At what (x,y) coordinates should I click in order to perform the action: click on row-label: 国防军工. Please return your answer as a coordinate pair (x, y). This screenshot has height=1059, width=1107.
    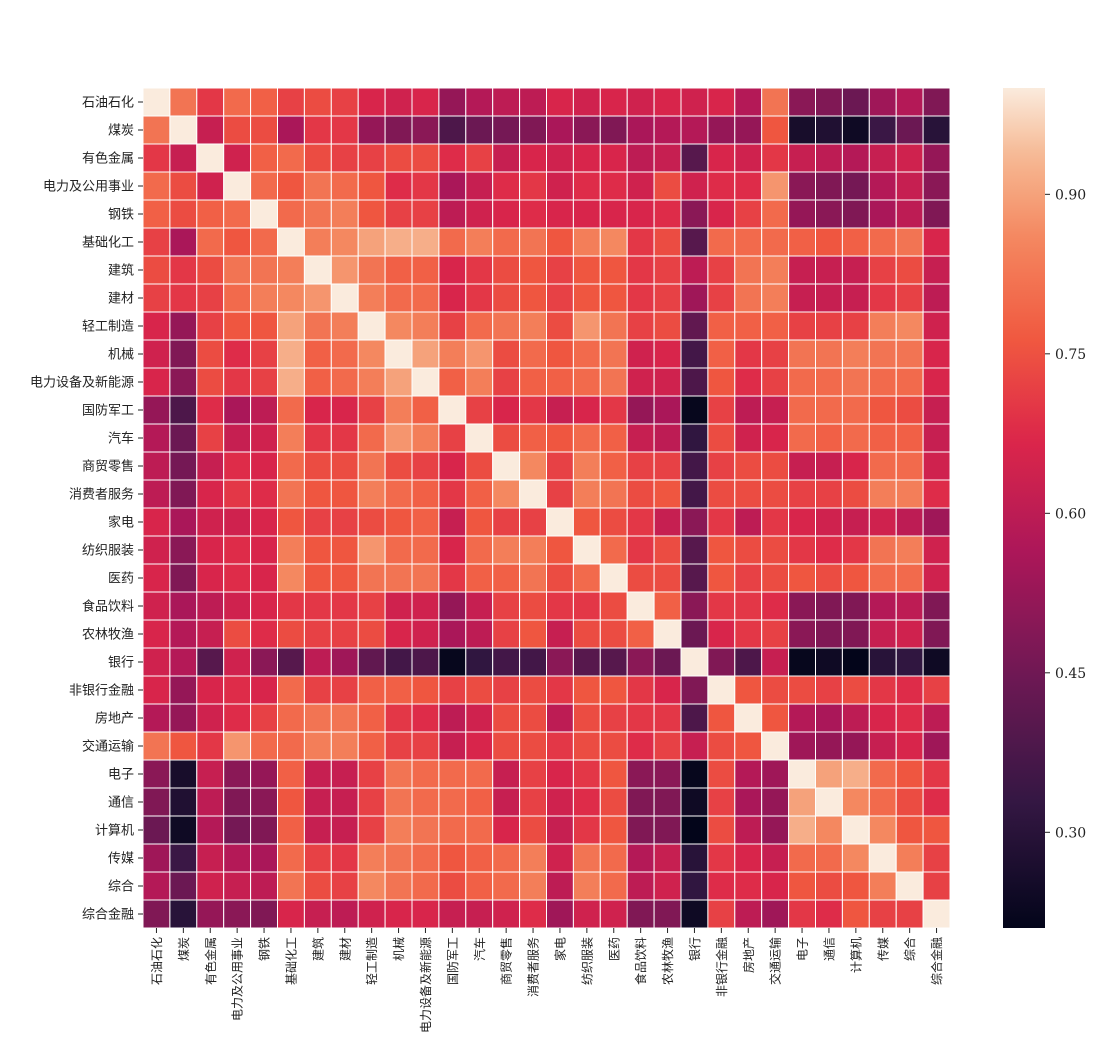
    Looking at the image, I should click on (108, 411).